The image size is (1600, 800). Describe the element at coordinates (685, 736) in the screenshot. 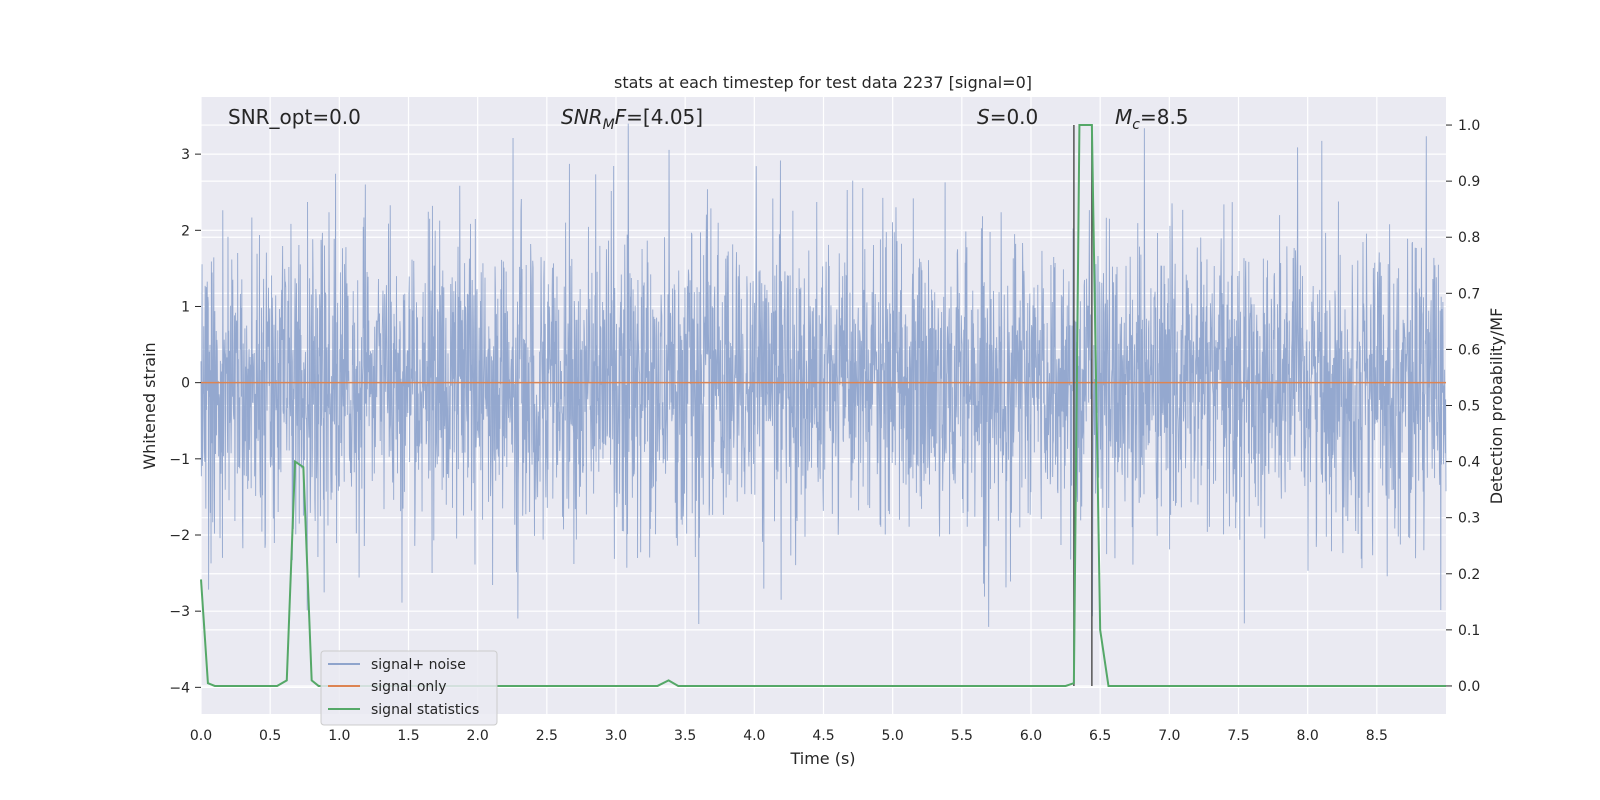

I see `x-tick-label: 3.5` at that location.